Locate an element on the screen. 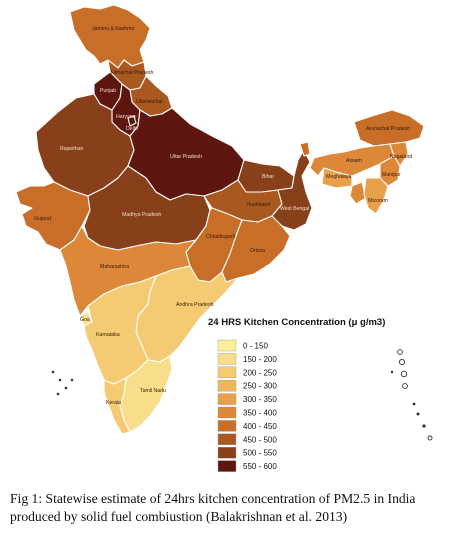 Image resolution: width=475 pixels, height=548 pixels. state-label-ap: Andhra Pradesh is located at coordinates (195, 305).